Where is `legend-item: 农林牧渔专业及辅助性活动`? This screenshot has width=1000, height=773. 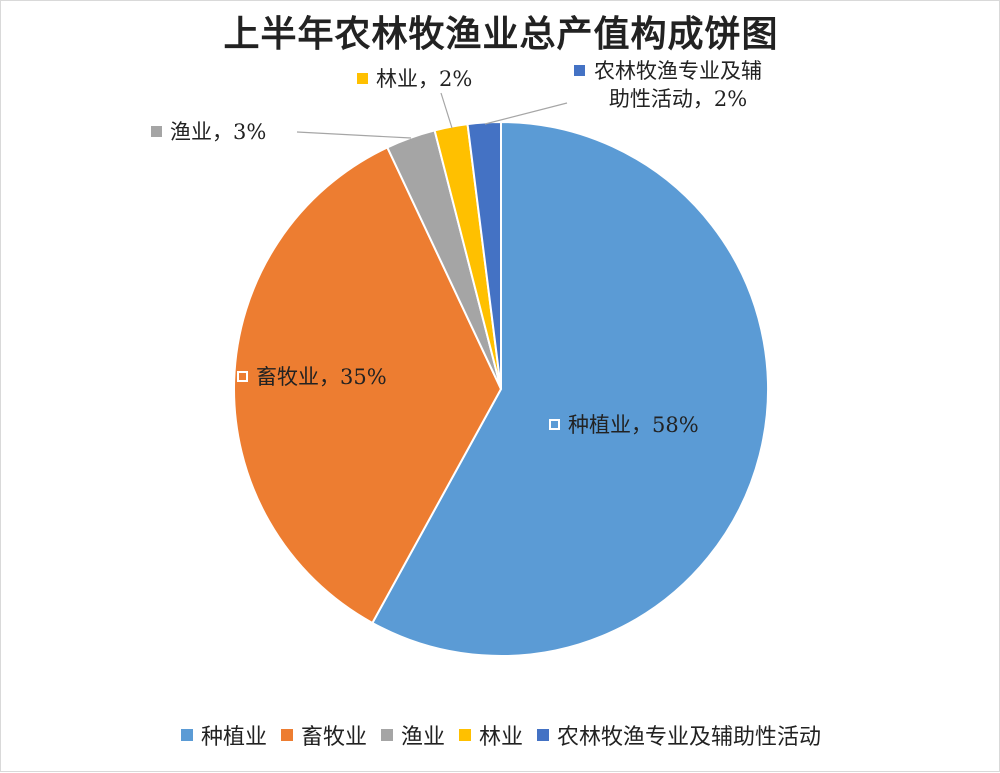 legend-item: 农林牧渔专业及辅助性活动 is located at coordinates (679, 735).